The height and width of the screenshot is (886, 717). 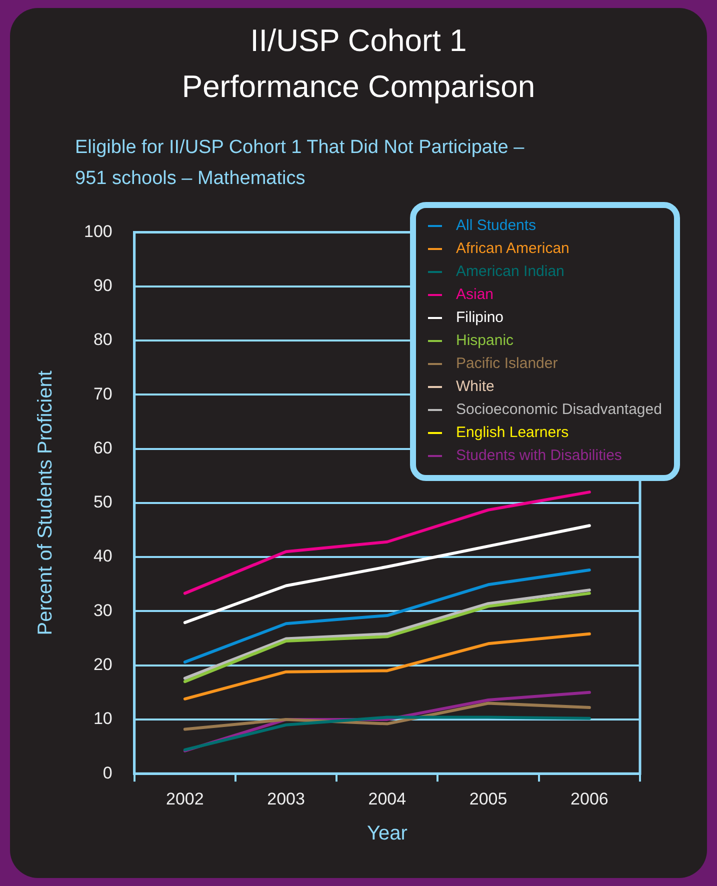 What do you see at coordinates (102, 718) in the screenshot?
I see `y-tick-label: 10` at bounding box center [102, 718].